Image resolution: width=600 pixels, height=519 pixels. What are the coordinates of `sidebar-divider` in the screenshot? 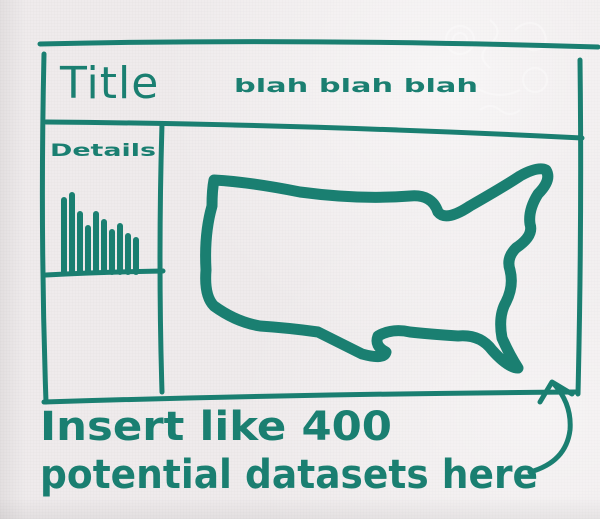 It's located at (161, 258).